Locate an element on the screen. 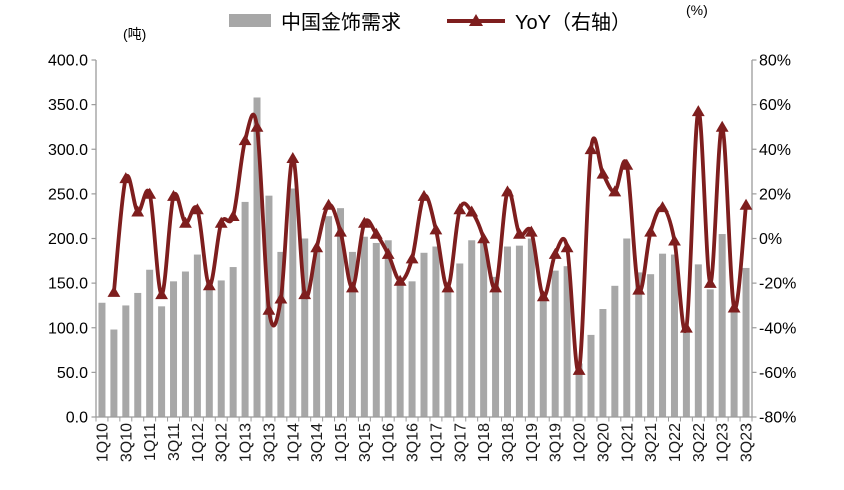 The image size is (844, 490). yoy-marker-3Q22 is located at coordinates (698, 111).